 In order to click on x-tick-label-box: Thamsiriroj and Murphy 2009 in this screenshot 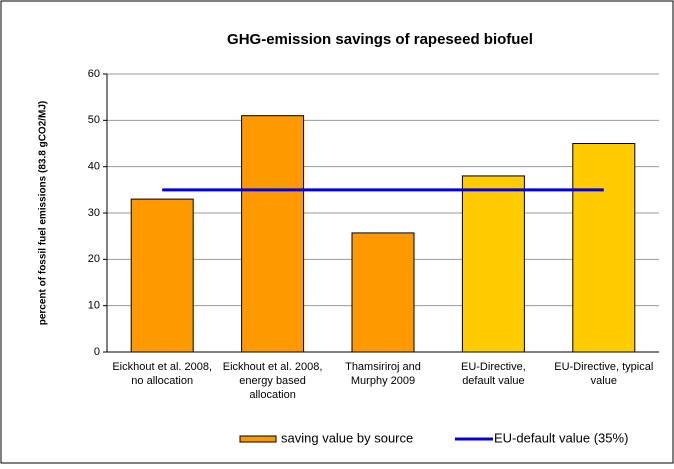, I will do `click(383, 374)`.